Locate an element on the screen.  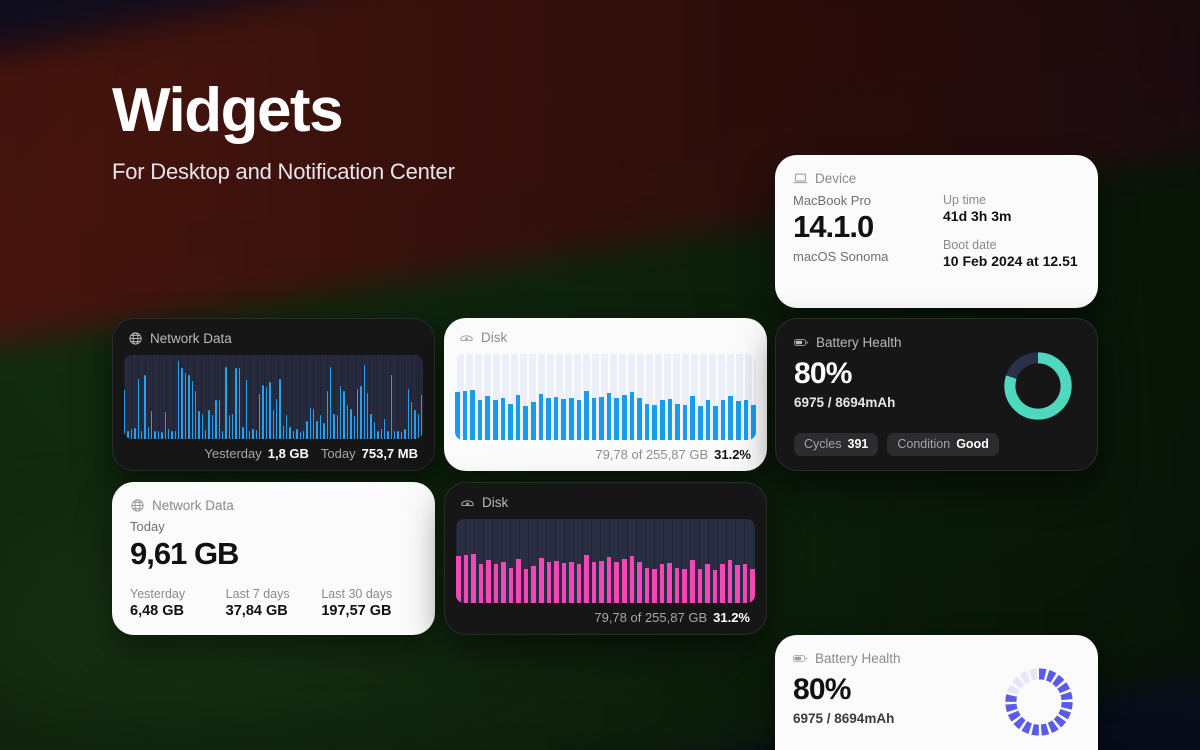
device-widget-header: Device is located at coordinates (936, 178).